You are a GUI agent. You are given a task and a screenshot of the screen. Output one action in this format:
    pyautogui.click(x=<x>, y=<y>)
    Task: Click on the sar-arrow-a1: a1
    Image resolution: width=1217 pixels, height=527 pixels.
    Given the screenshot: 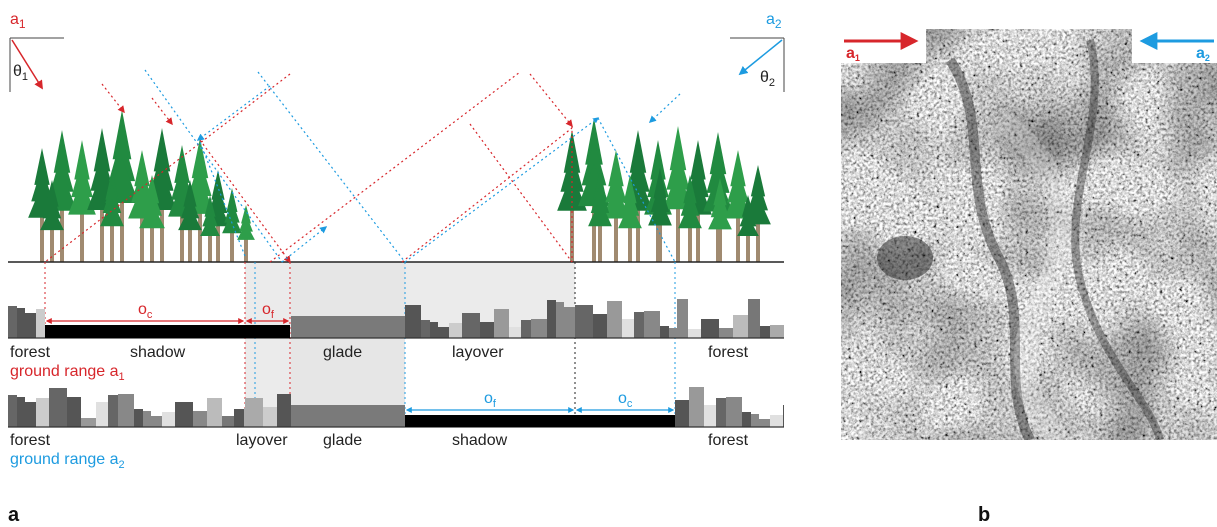 What is the action you would take?
    pyautogui.click(x=881, y=47)
    